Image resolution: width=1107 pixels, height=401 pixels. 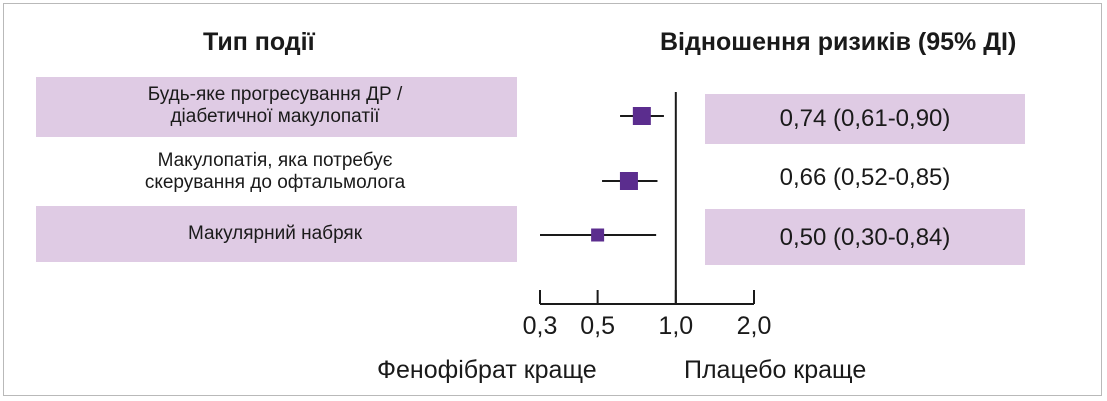 I want to click on row-1-label-line1: Будь-яке прогресування ДР /, so click(x=275, y=94).